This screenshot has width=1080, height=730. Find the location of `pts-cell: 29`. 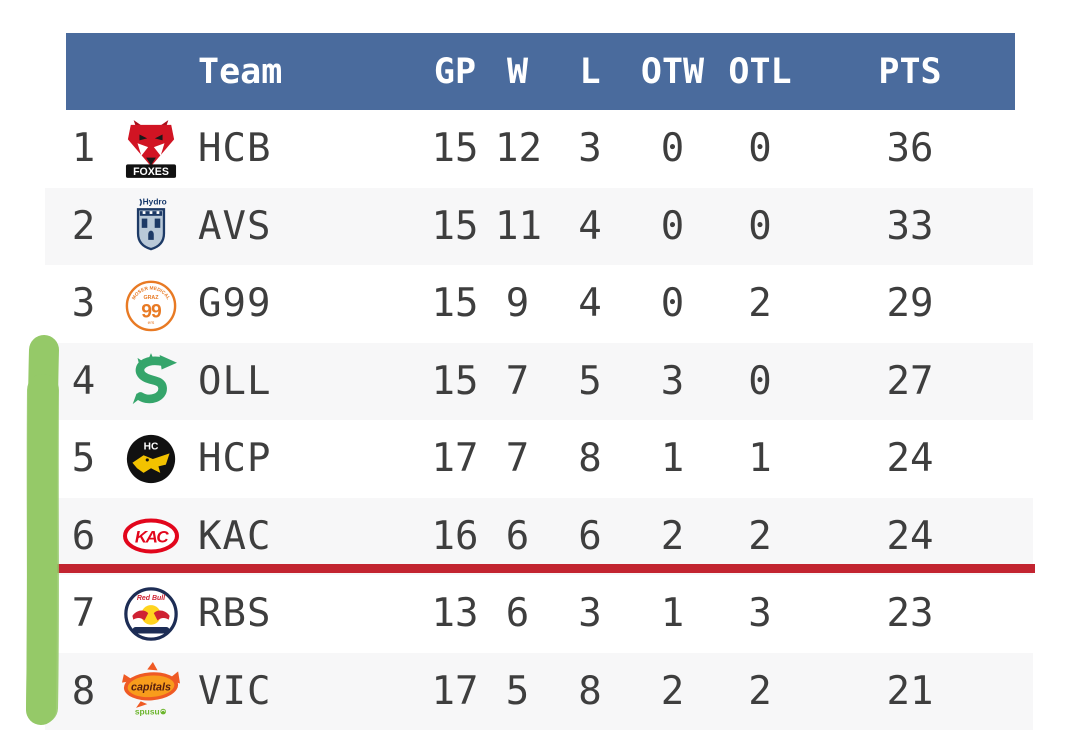

pts-cell: 29 is located at coordinates (910, 304).